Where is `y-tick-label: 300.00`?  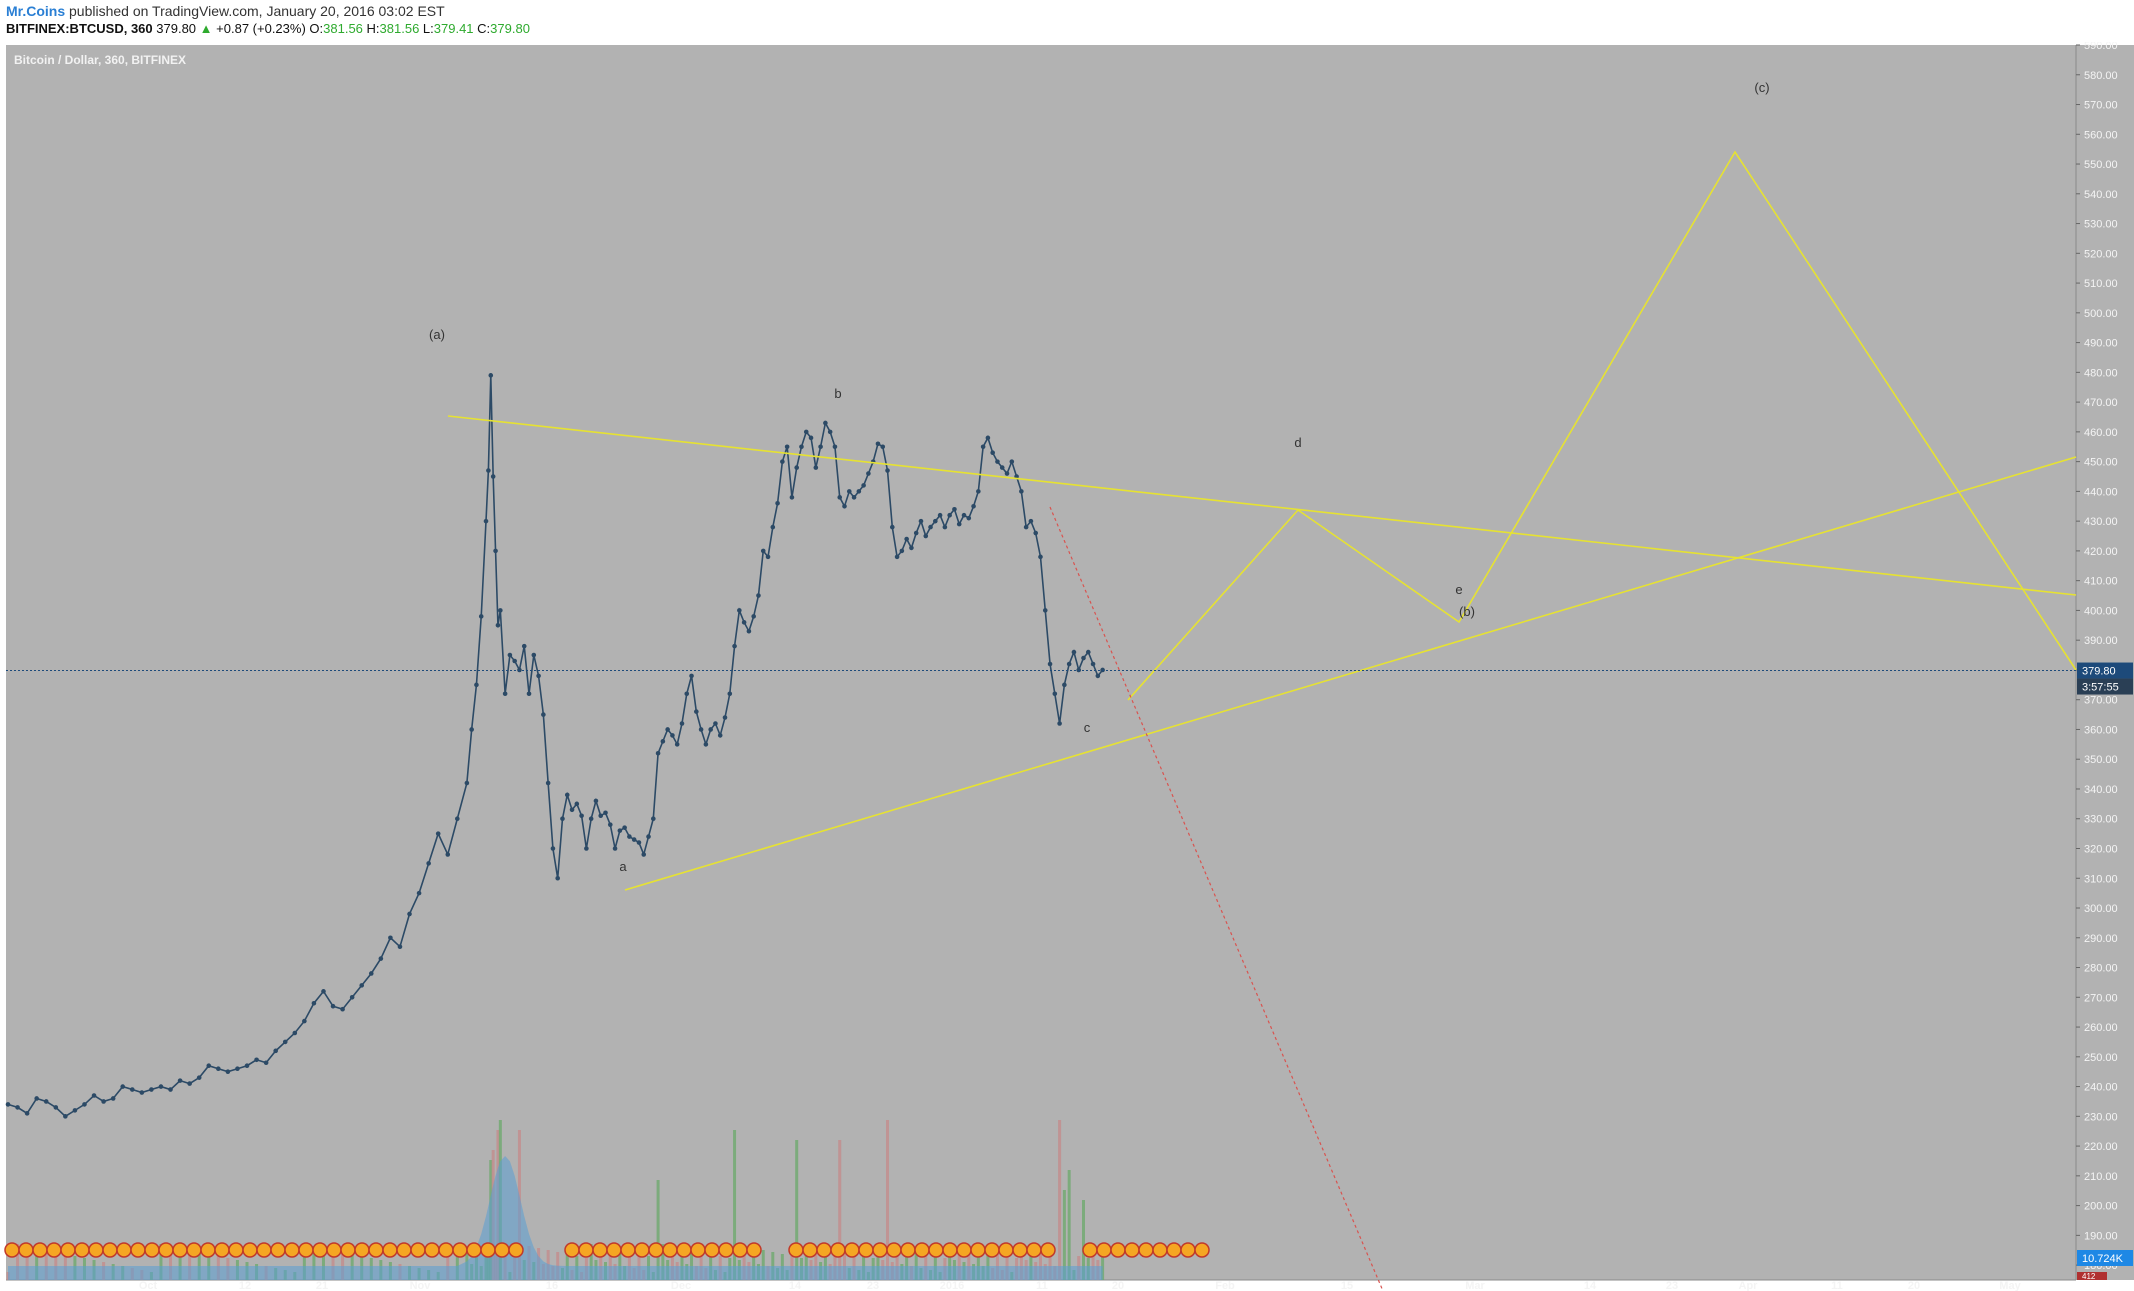 y-tick-label: 300.00 is located at coordinates (2101, 909).